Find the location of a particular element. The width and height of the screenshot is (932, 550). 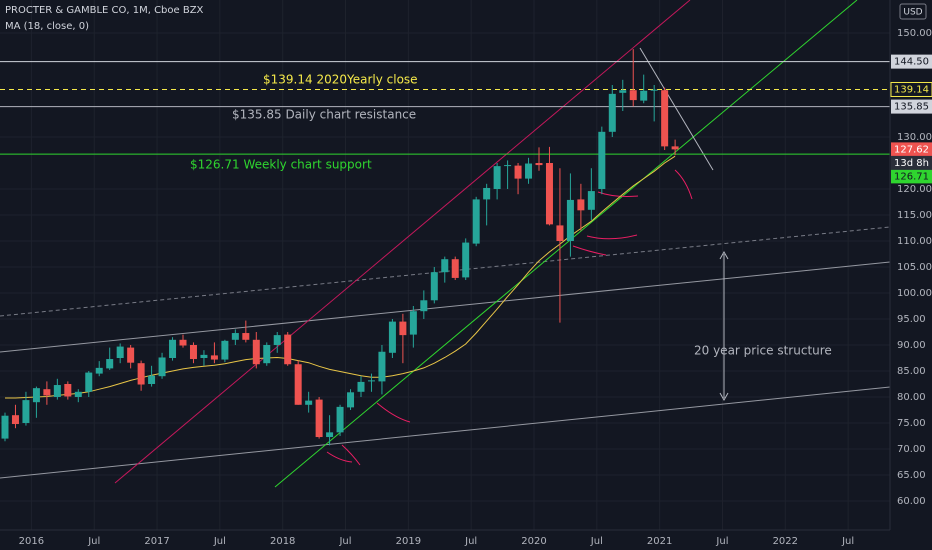

x-tick-label: 2018 is located at coordinates (282, 541).